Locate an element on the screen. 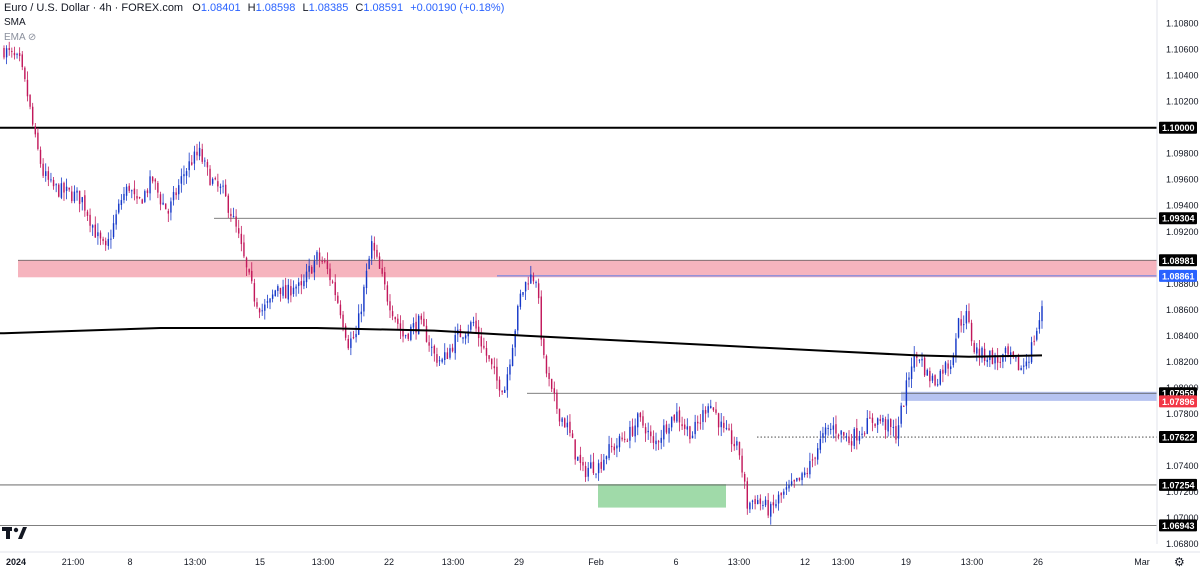  indicator-sma: SMA is located at coordinates (15, 22).